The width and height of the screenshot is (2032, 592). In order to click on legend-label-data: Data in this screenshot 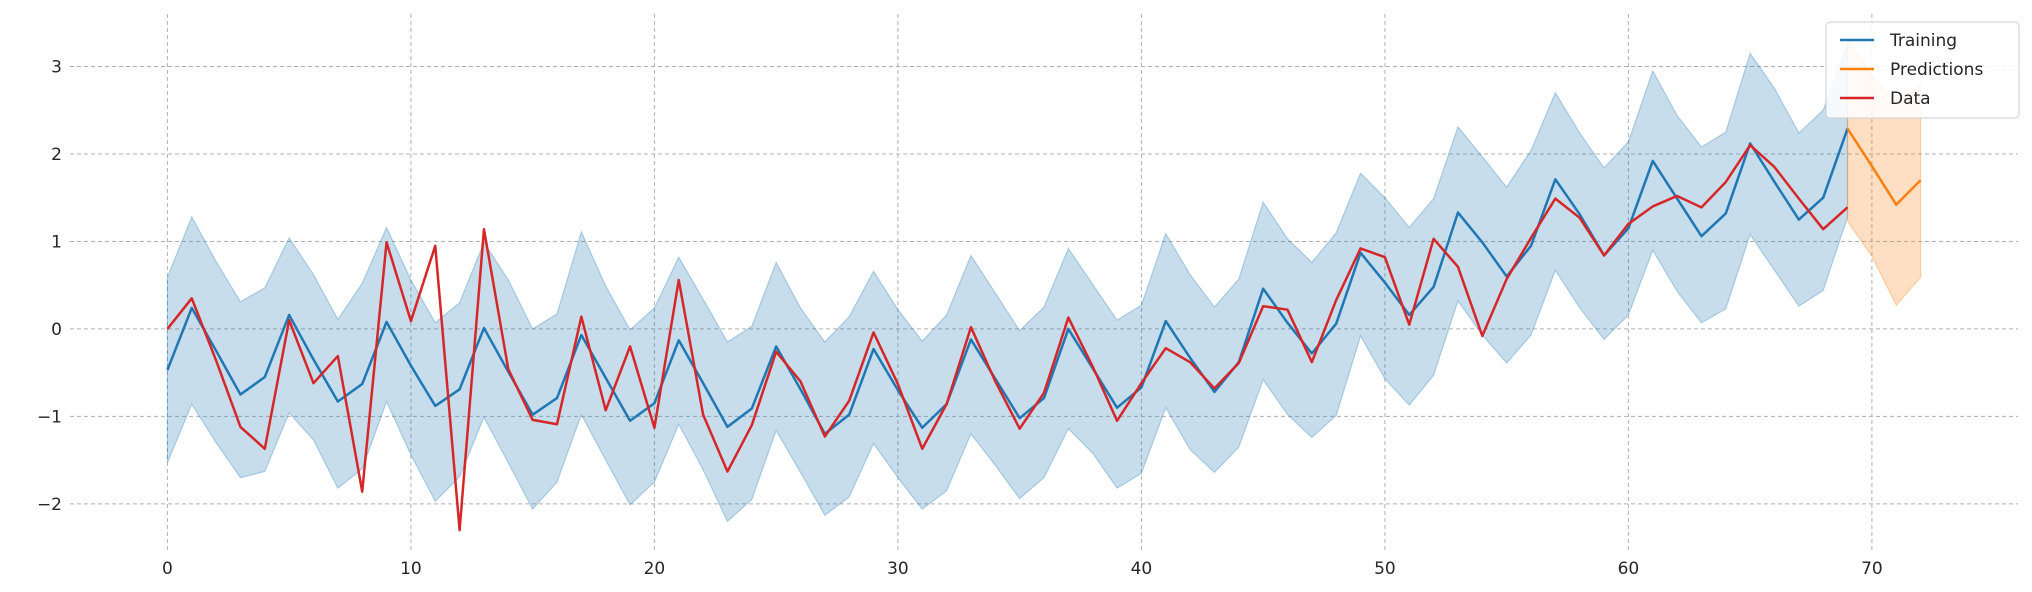, I will do `click(1910, 99)`.